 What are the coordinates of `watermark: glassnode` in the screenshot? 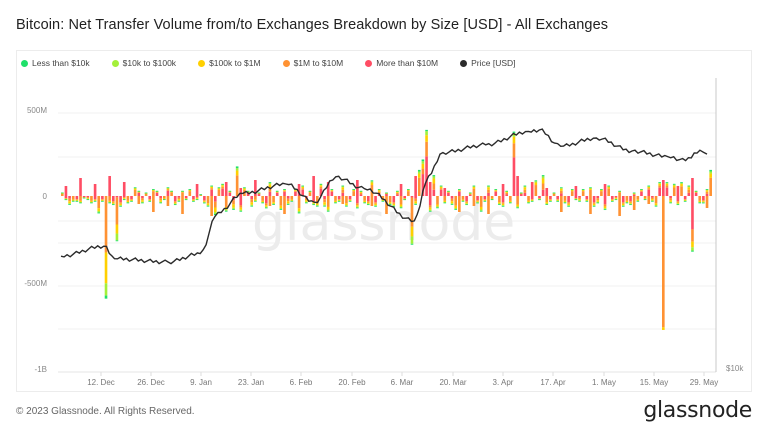 It's located at (383, 223).